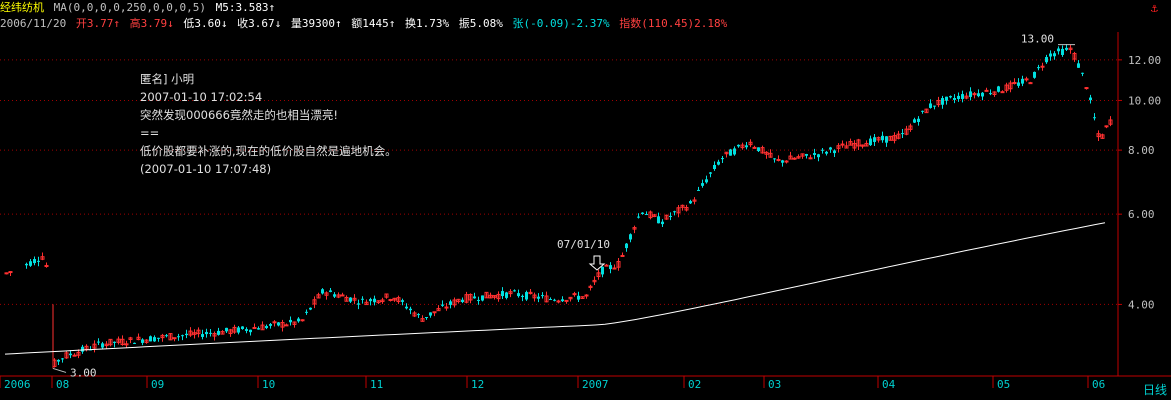 This screenshot has height=400, width=1171. What do you see at coordinates (205, 23) in the screenshot?
I see `low-price: 低3.60↓` at bounding box center [205, 23].